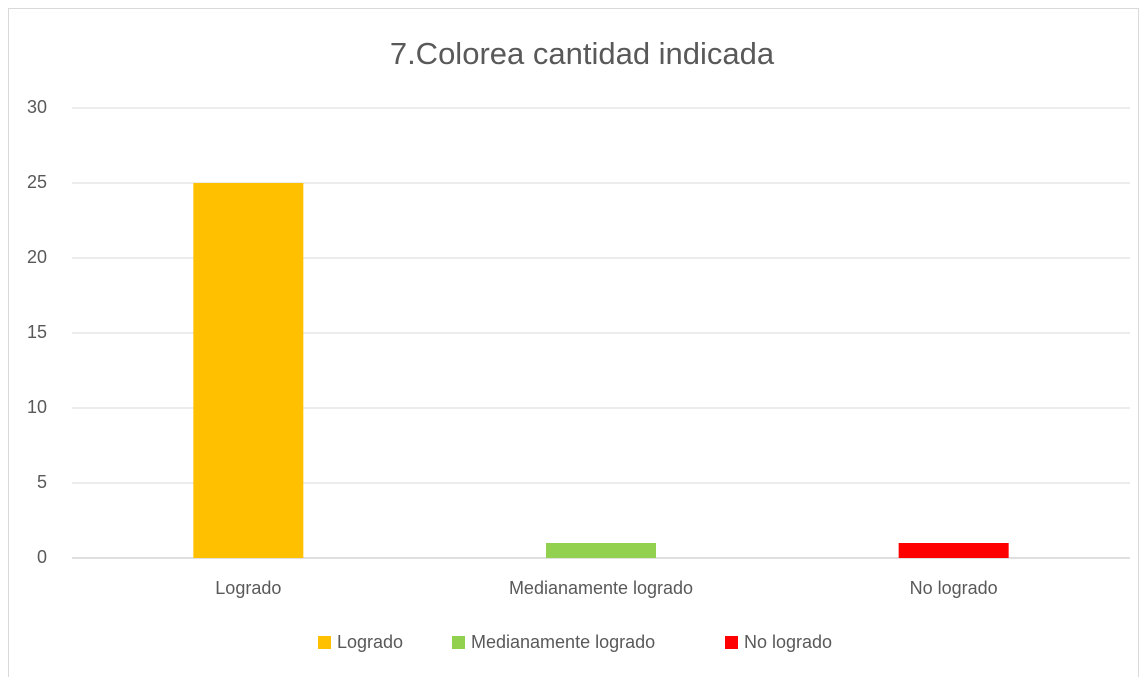 The image size is (1147, 677). I want to click on y-tick-label: 5, so click(42, 482).